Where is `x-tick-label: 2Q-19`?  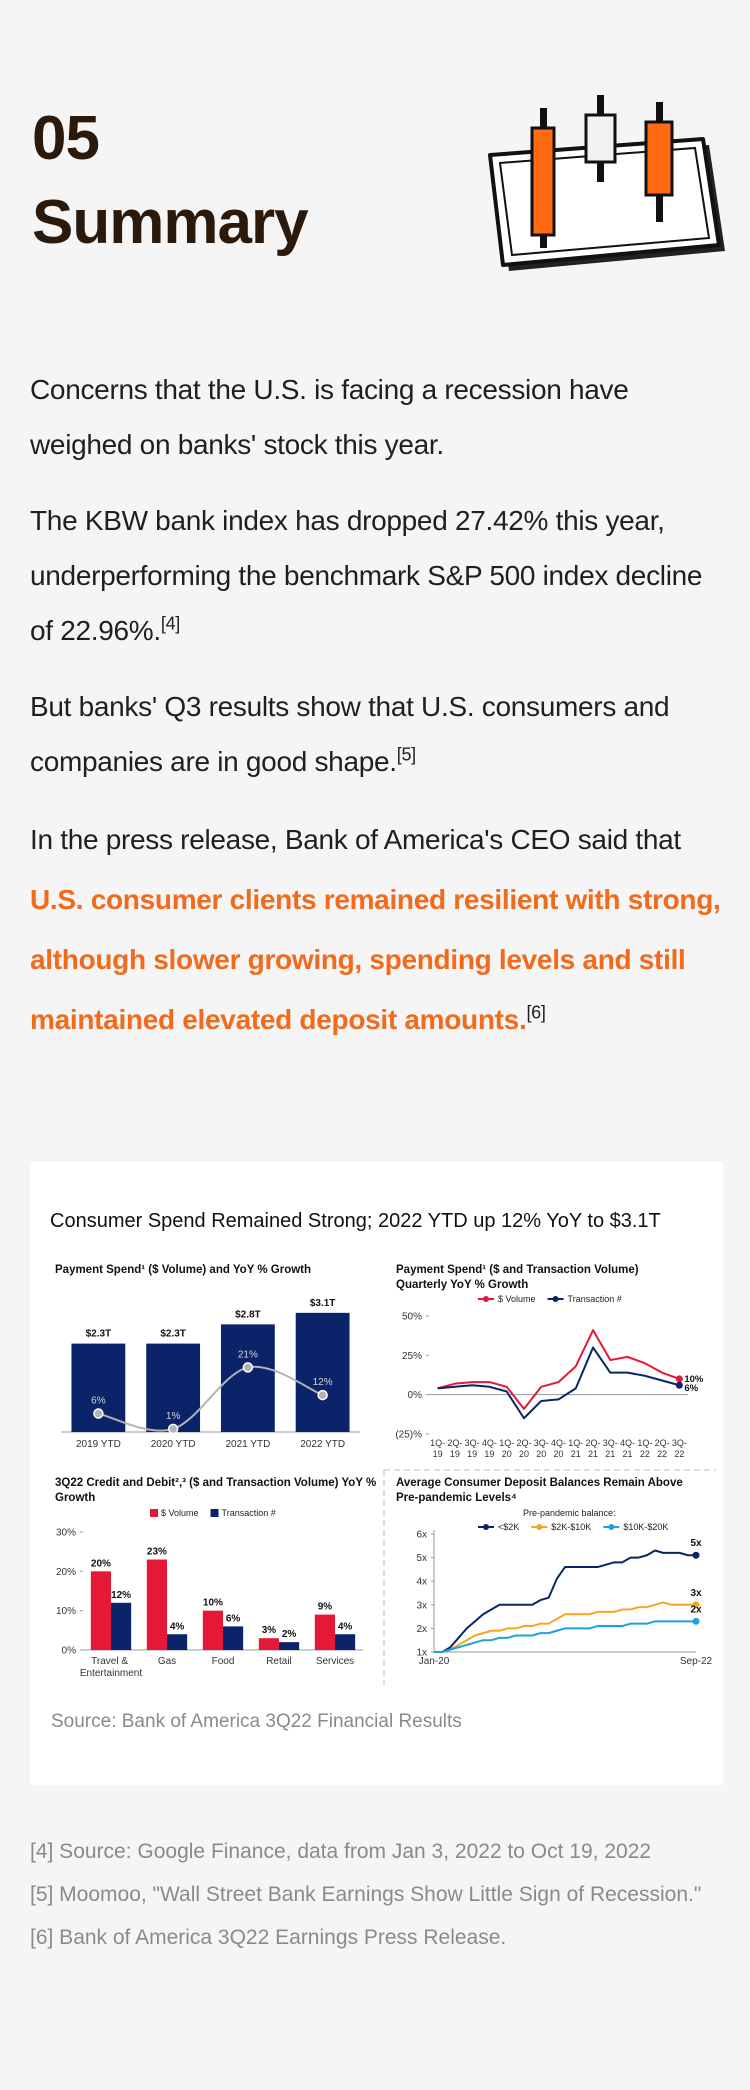 x-tick-label: 2Q-19 is located at coordinates (454, 1448).